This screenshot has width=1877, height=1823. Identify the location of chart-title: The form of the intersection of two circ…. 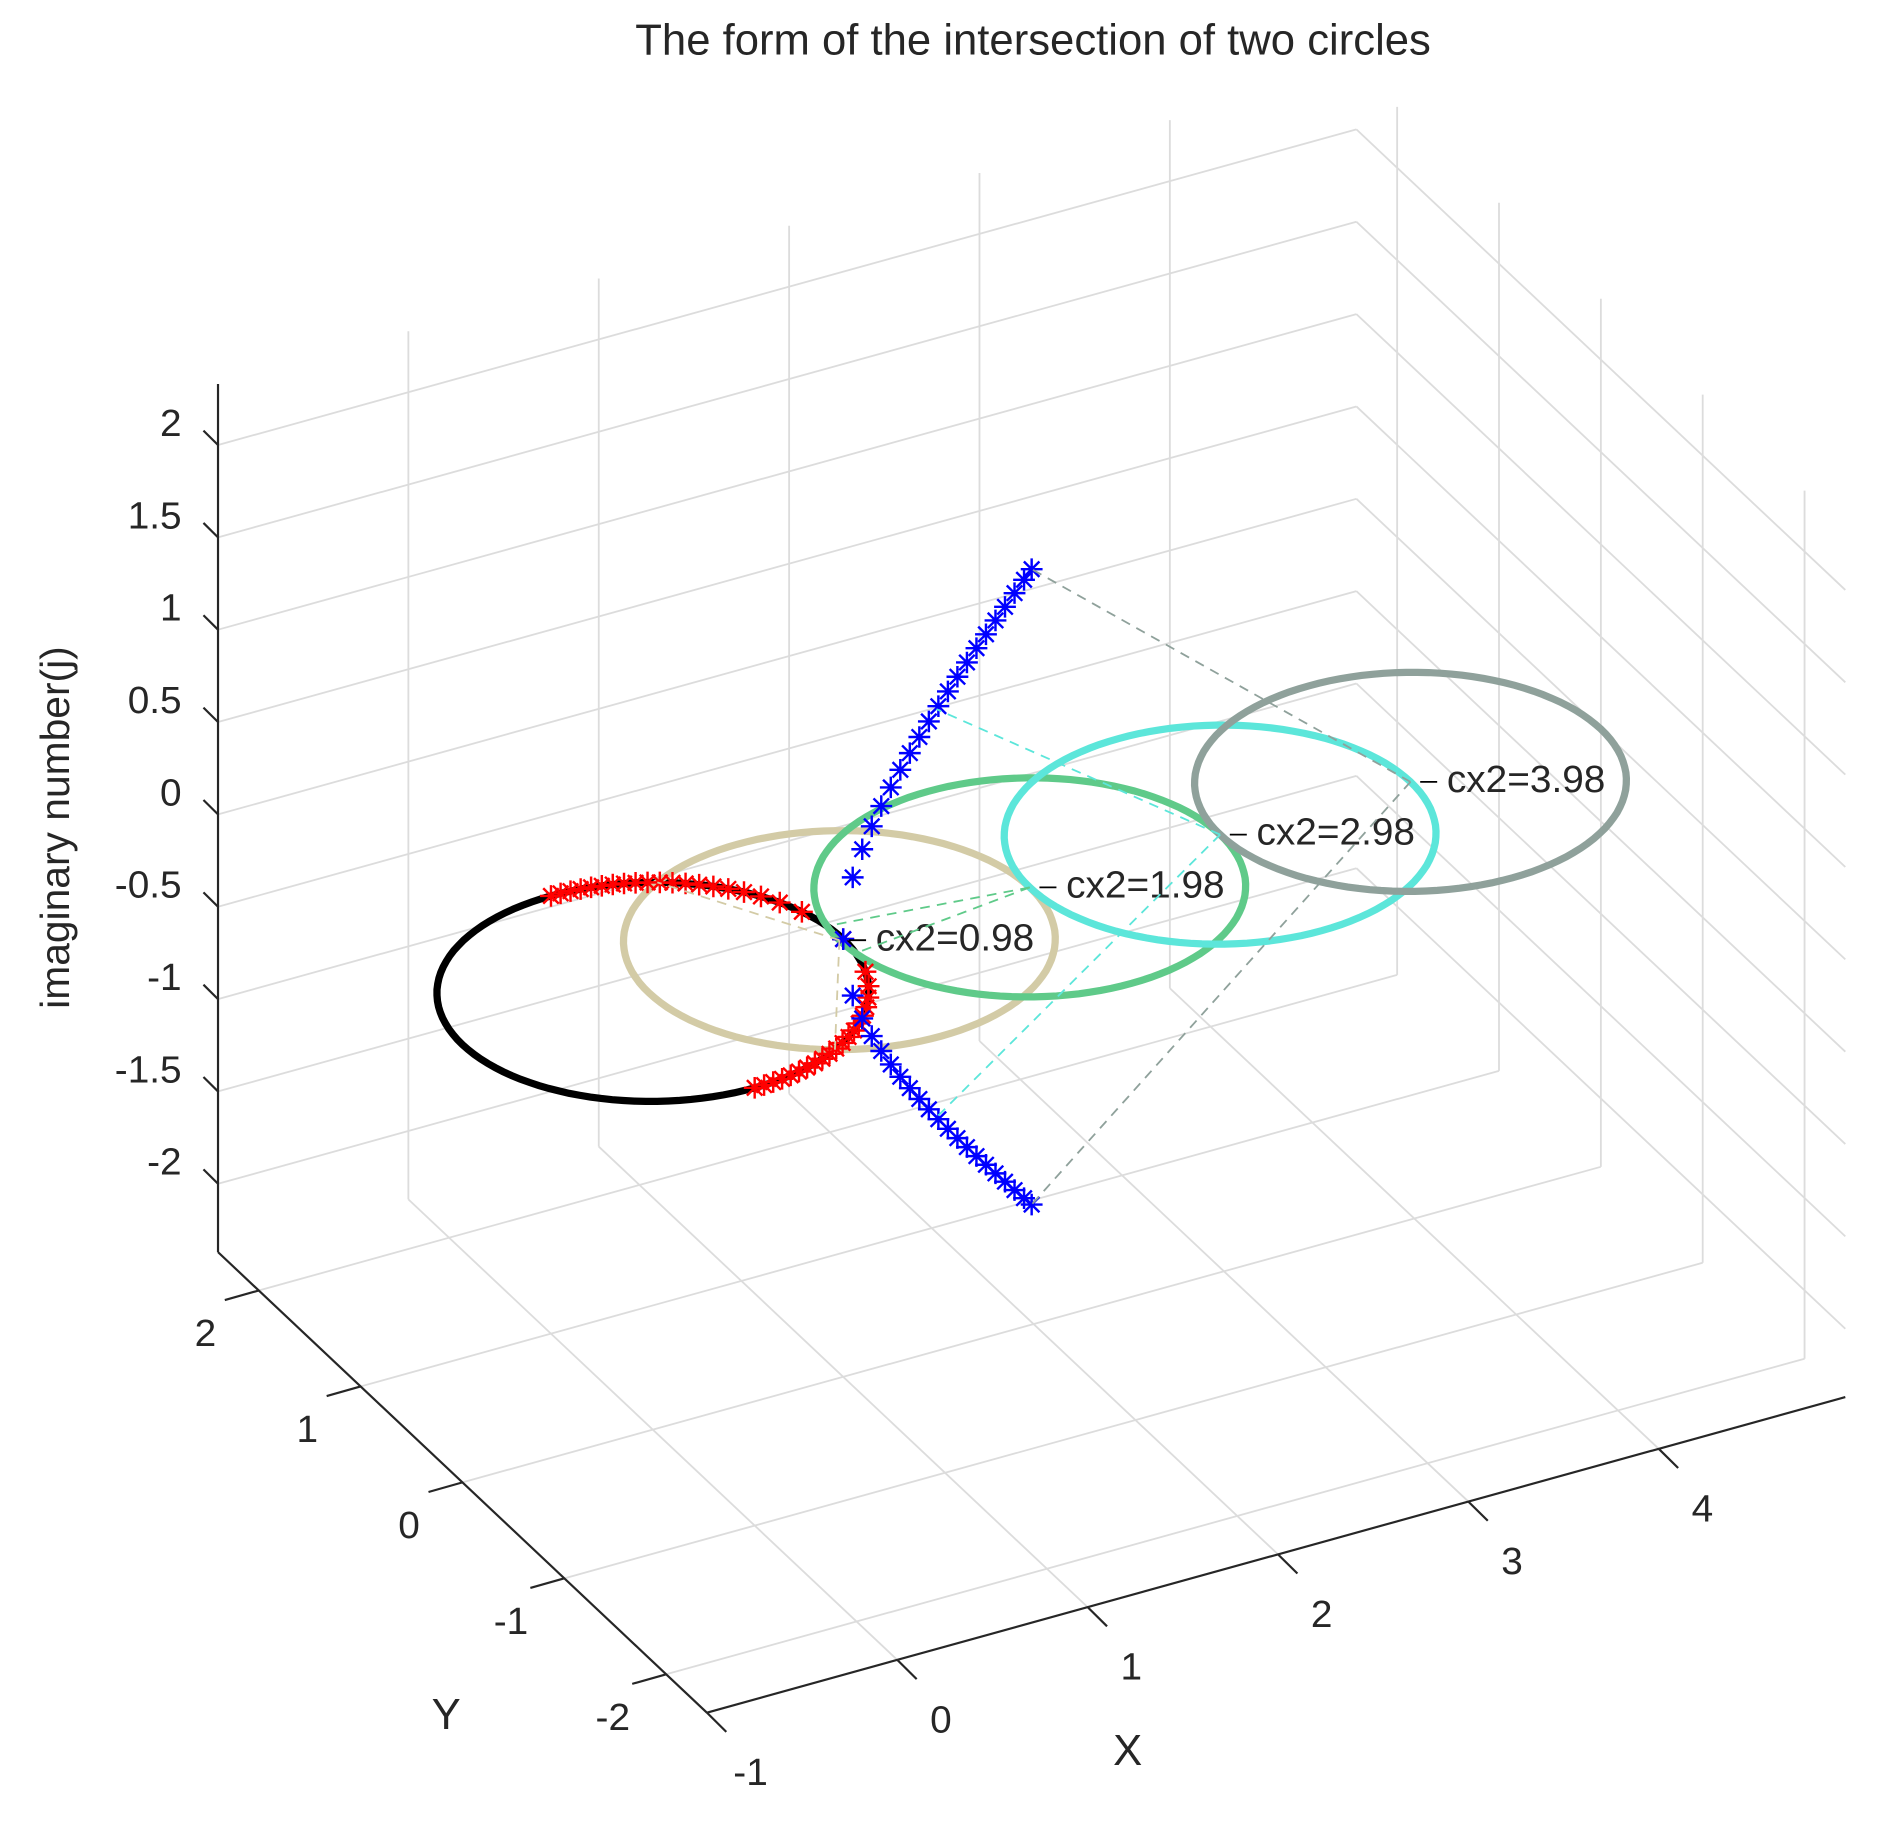
(1033, 41).